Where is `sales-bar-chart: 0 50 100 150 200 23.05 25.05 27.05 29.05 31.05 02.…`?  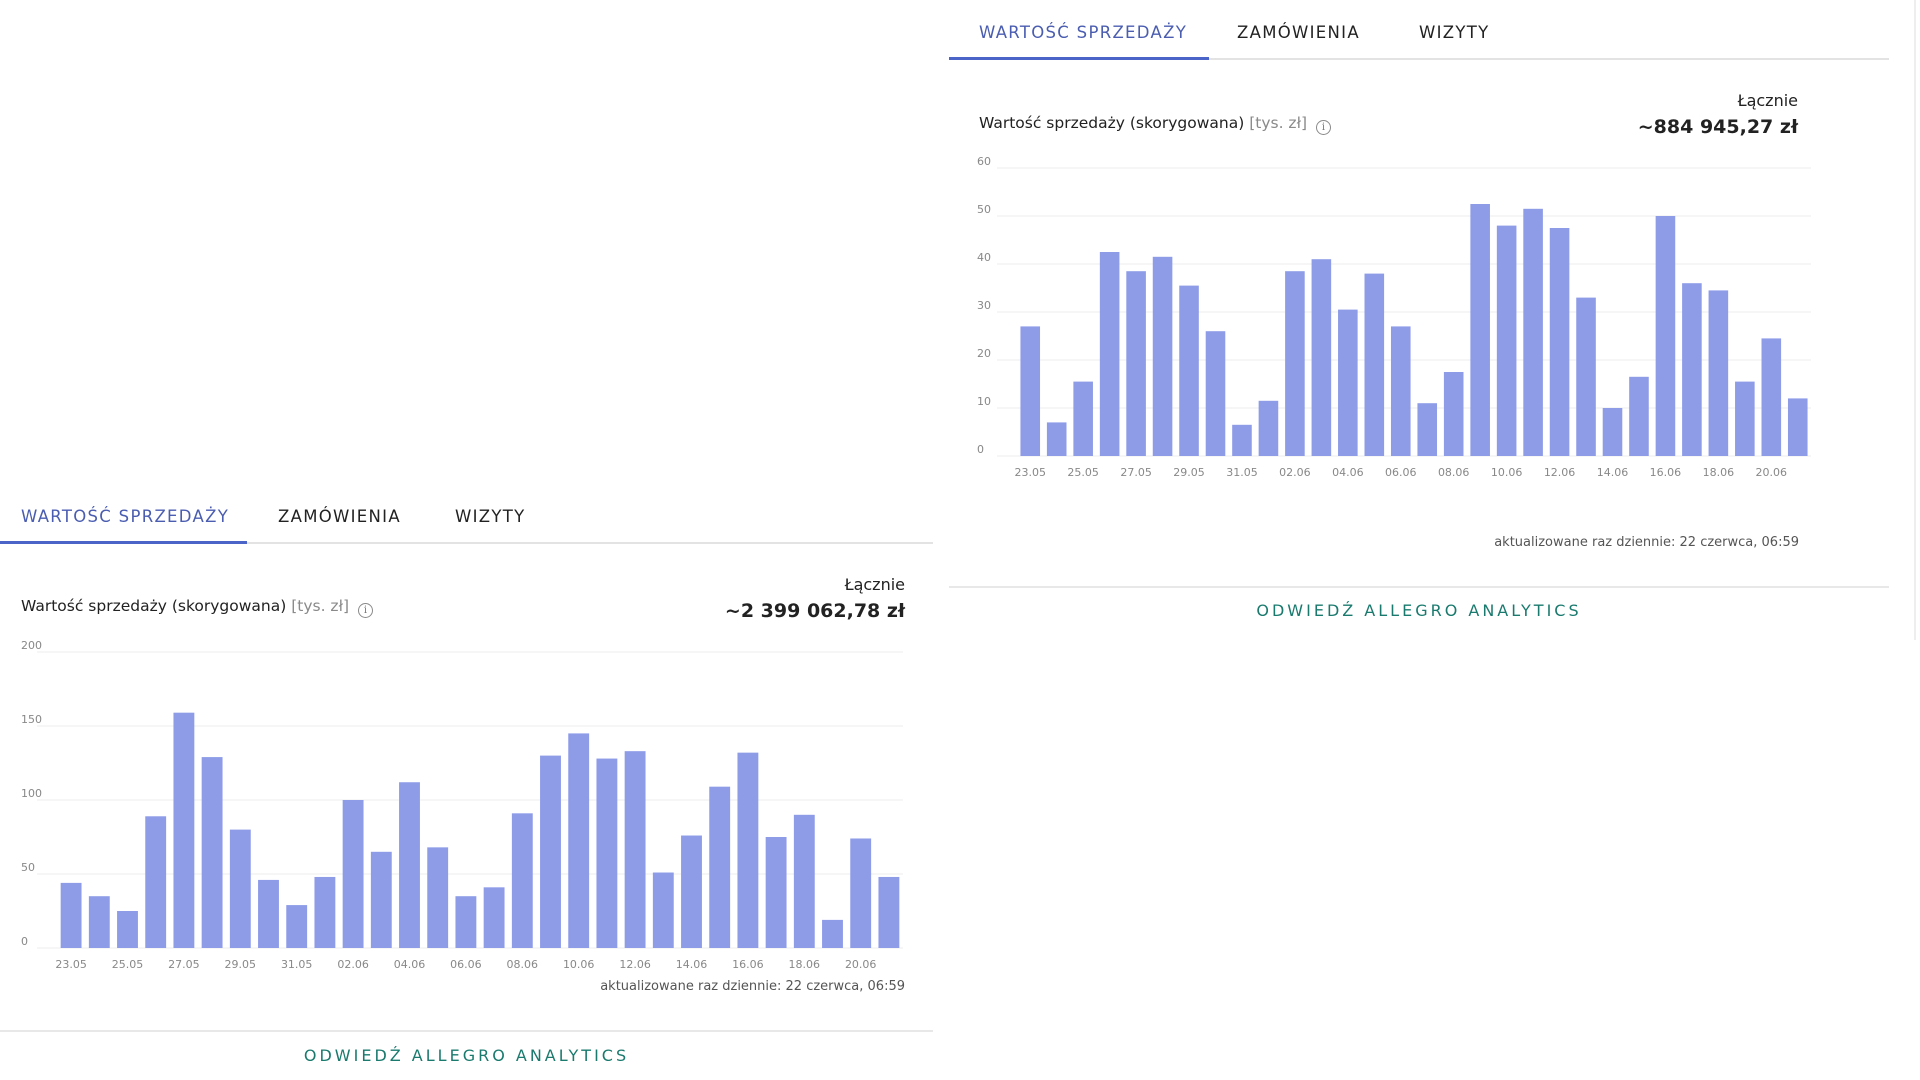 sales-bar-chart: 0 50 100 150 200 23.05 25.05 27.05 29.05 31.05 02.… is located at coordinates (462, 805).